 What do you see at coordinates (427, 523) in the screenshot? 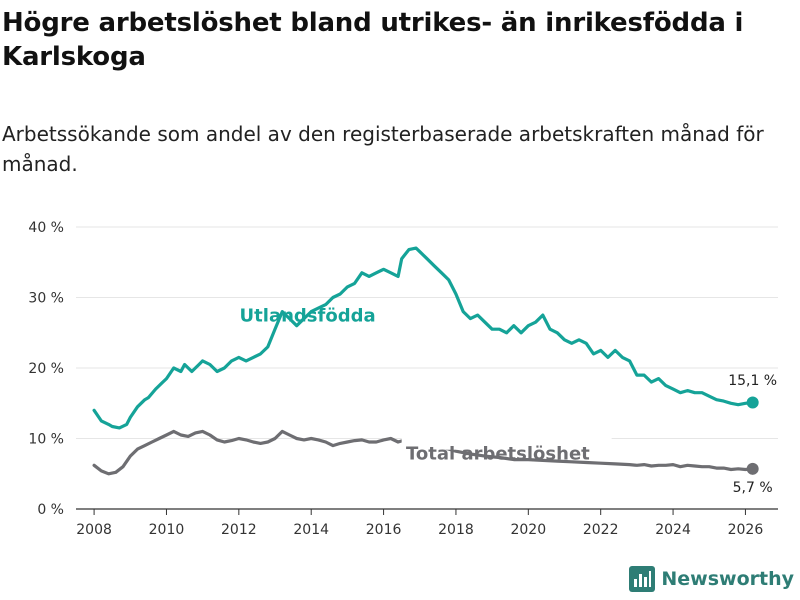
I see `x-axis: 2008 2010 2012 2014 2016 2018 2020 2022 2024 2026` at bounding box center [427, 523].